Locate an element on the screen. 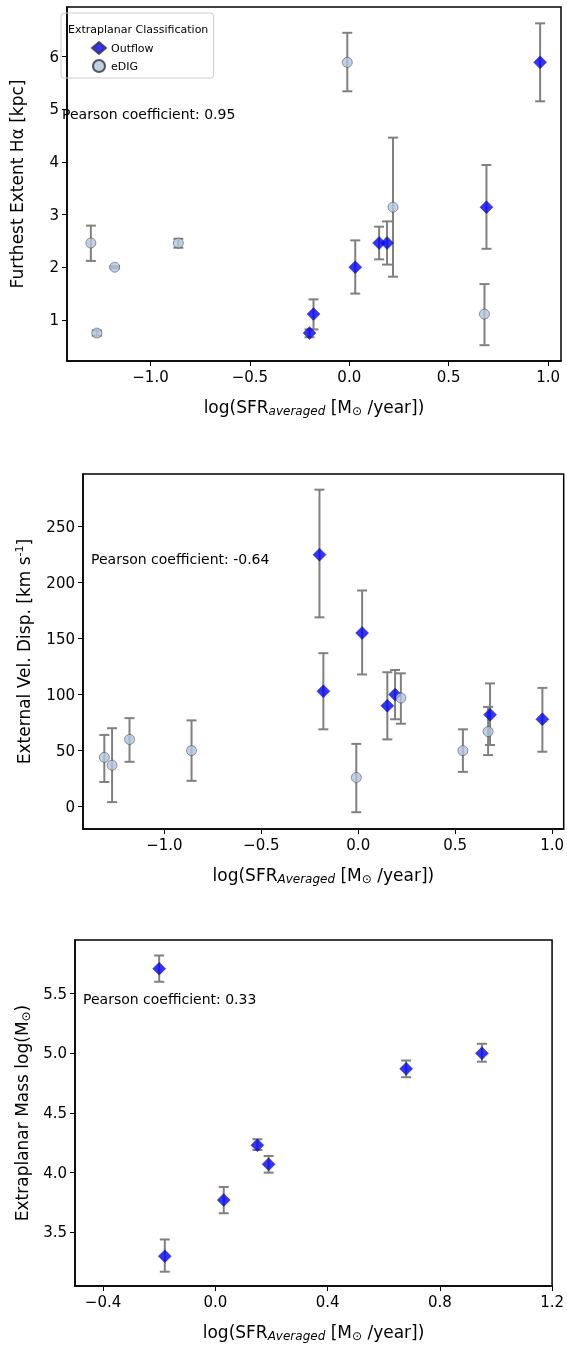  legend-label: Outflow is located at coordinates (132, 48).